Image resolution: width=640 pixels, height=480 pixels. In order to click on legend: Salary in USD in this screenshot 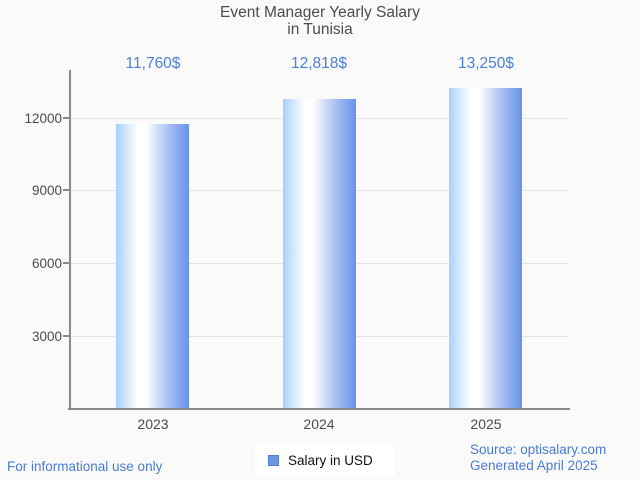, I will do `click(325, 460)`.